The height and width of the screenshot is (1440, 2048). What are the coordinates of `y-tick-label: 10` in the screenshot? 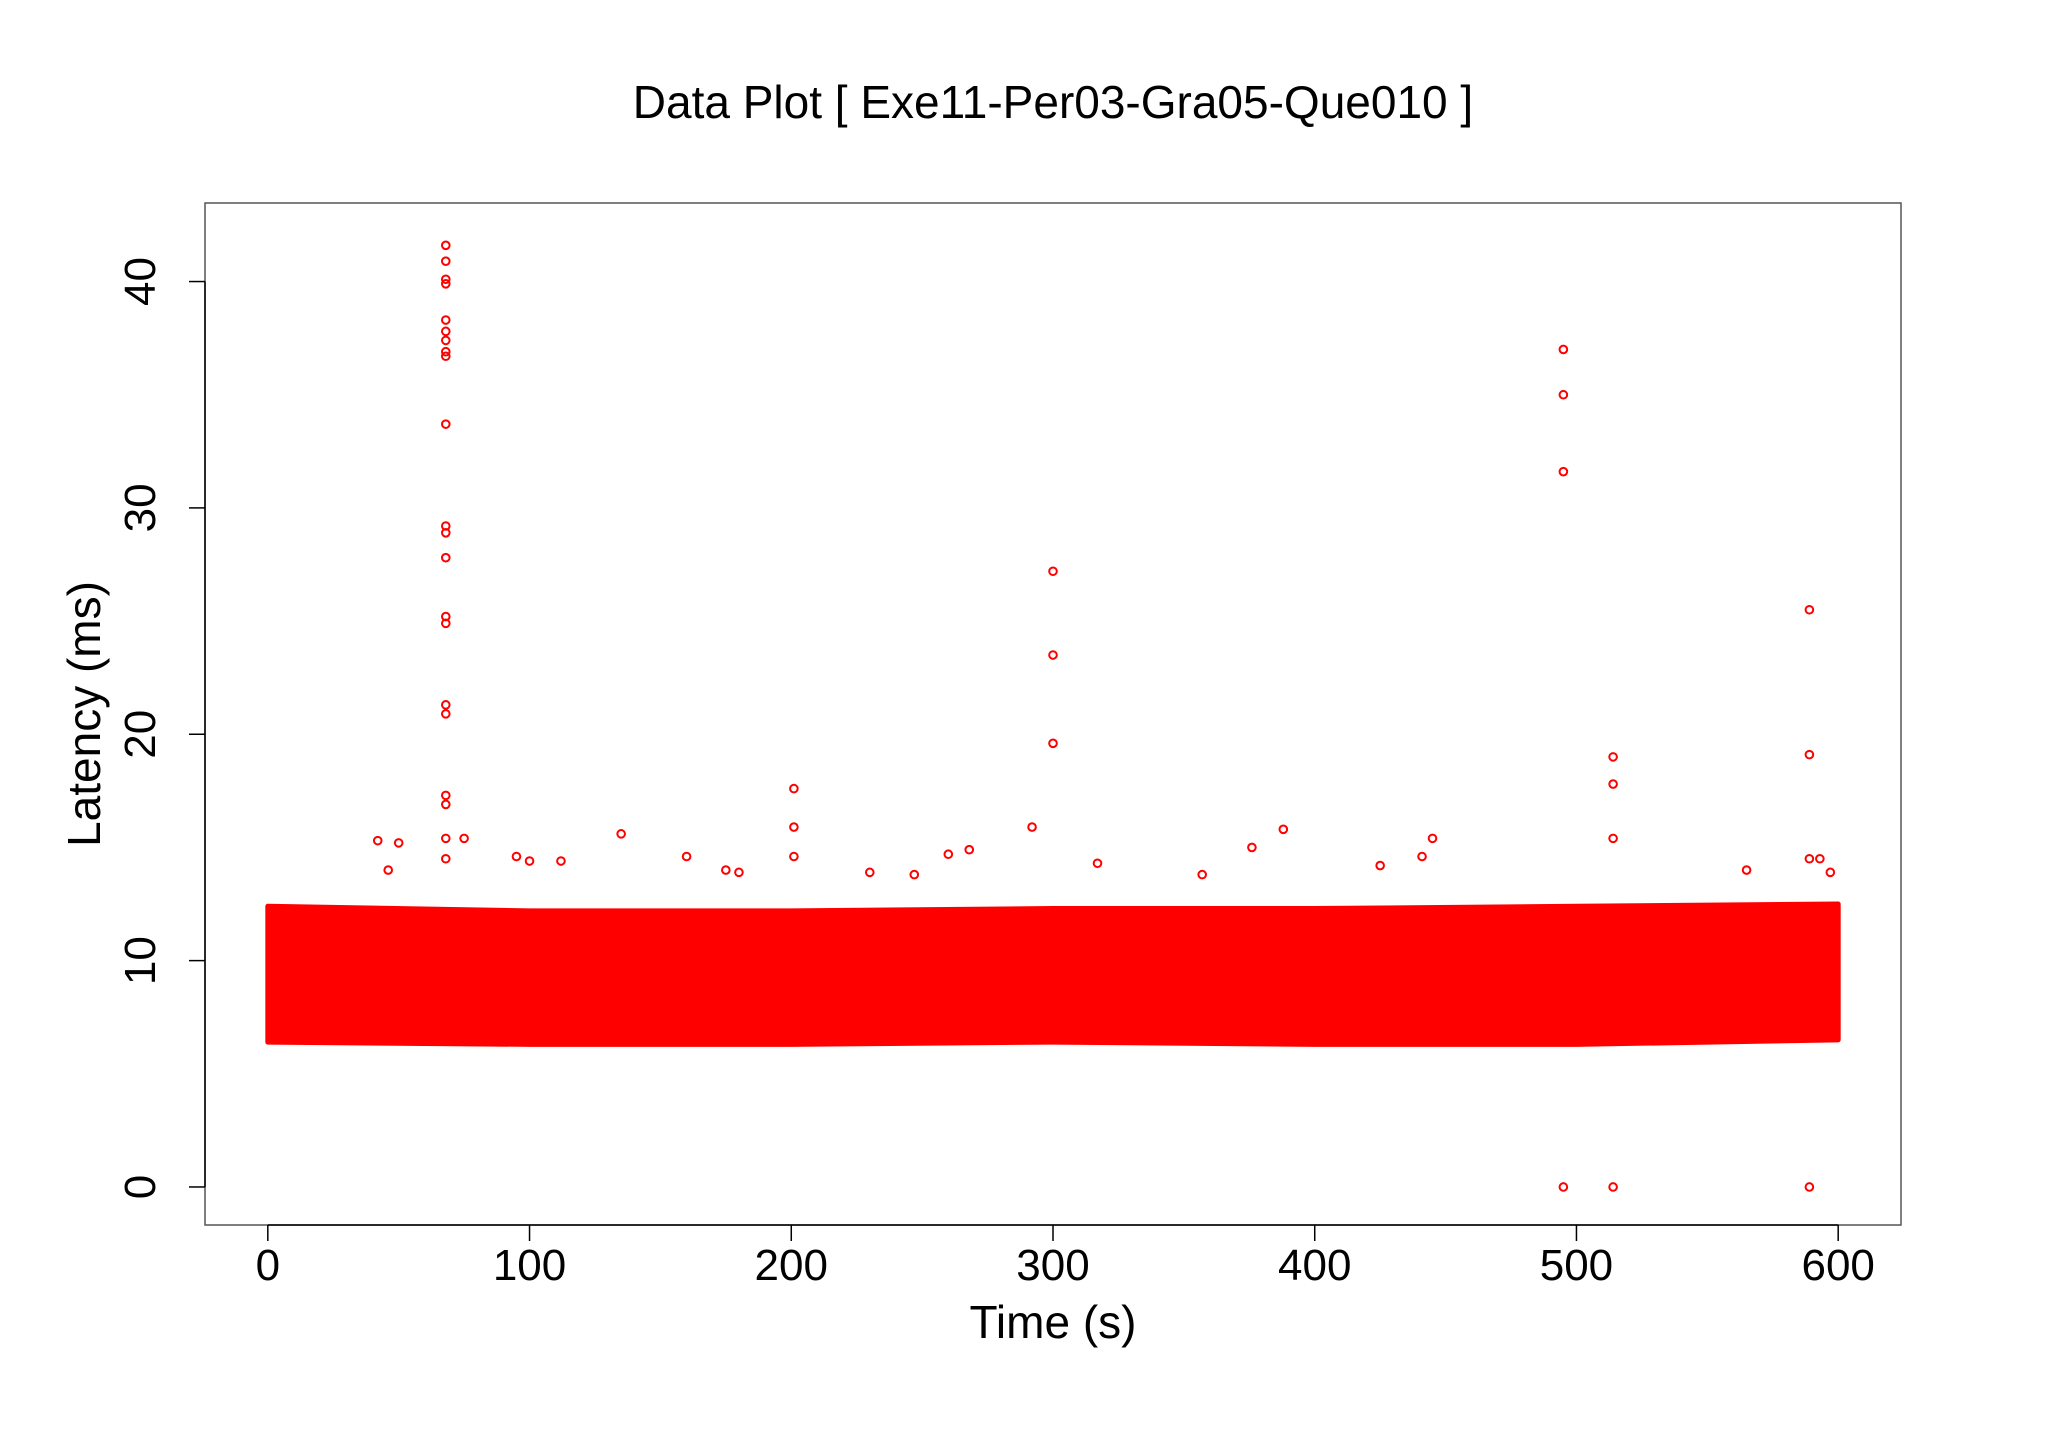 It's located at (140, 960).